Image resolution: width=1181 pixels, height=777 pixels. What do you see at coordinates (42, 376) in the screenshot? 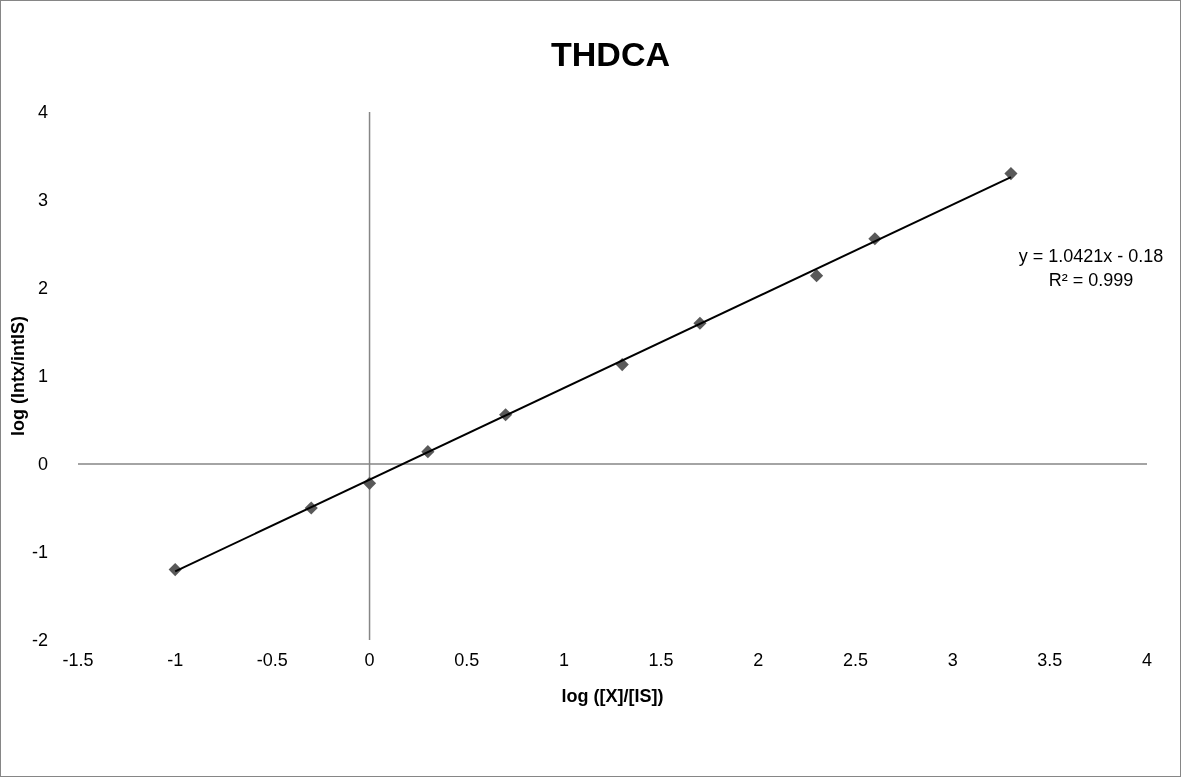
I see `y-tick-label: 1` at bounding box center [42, 376].